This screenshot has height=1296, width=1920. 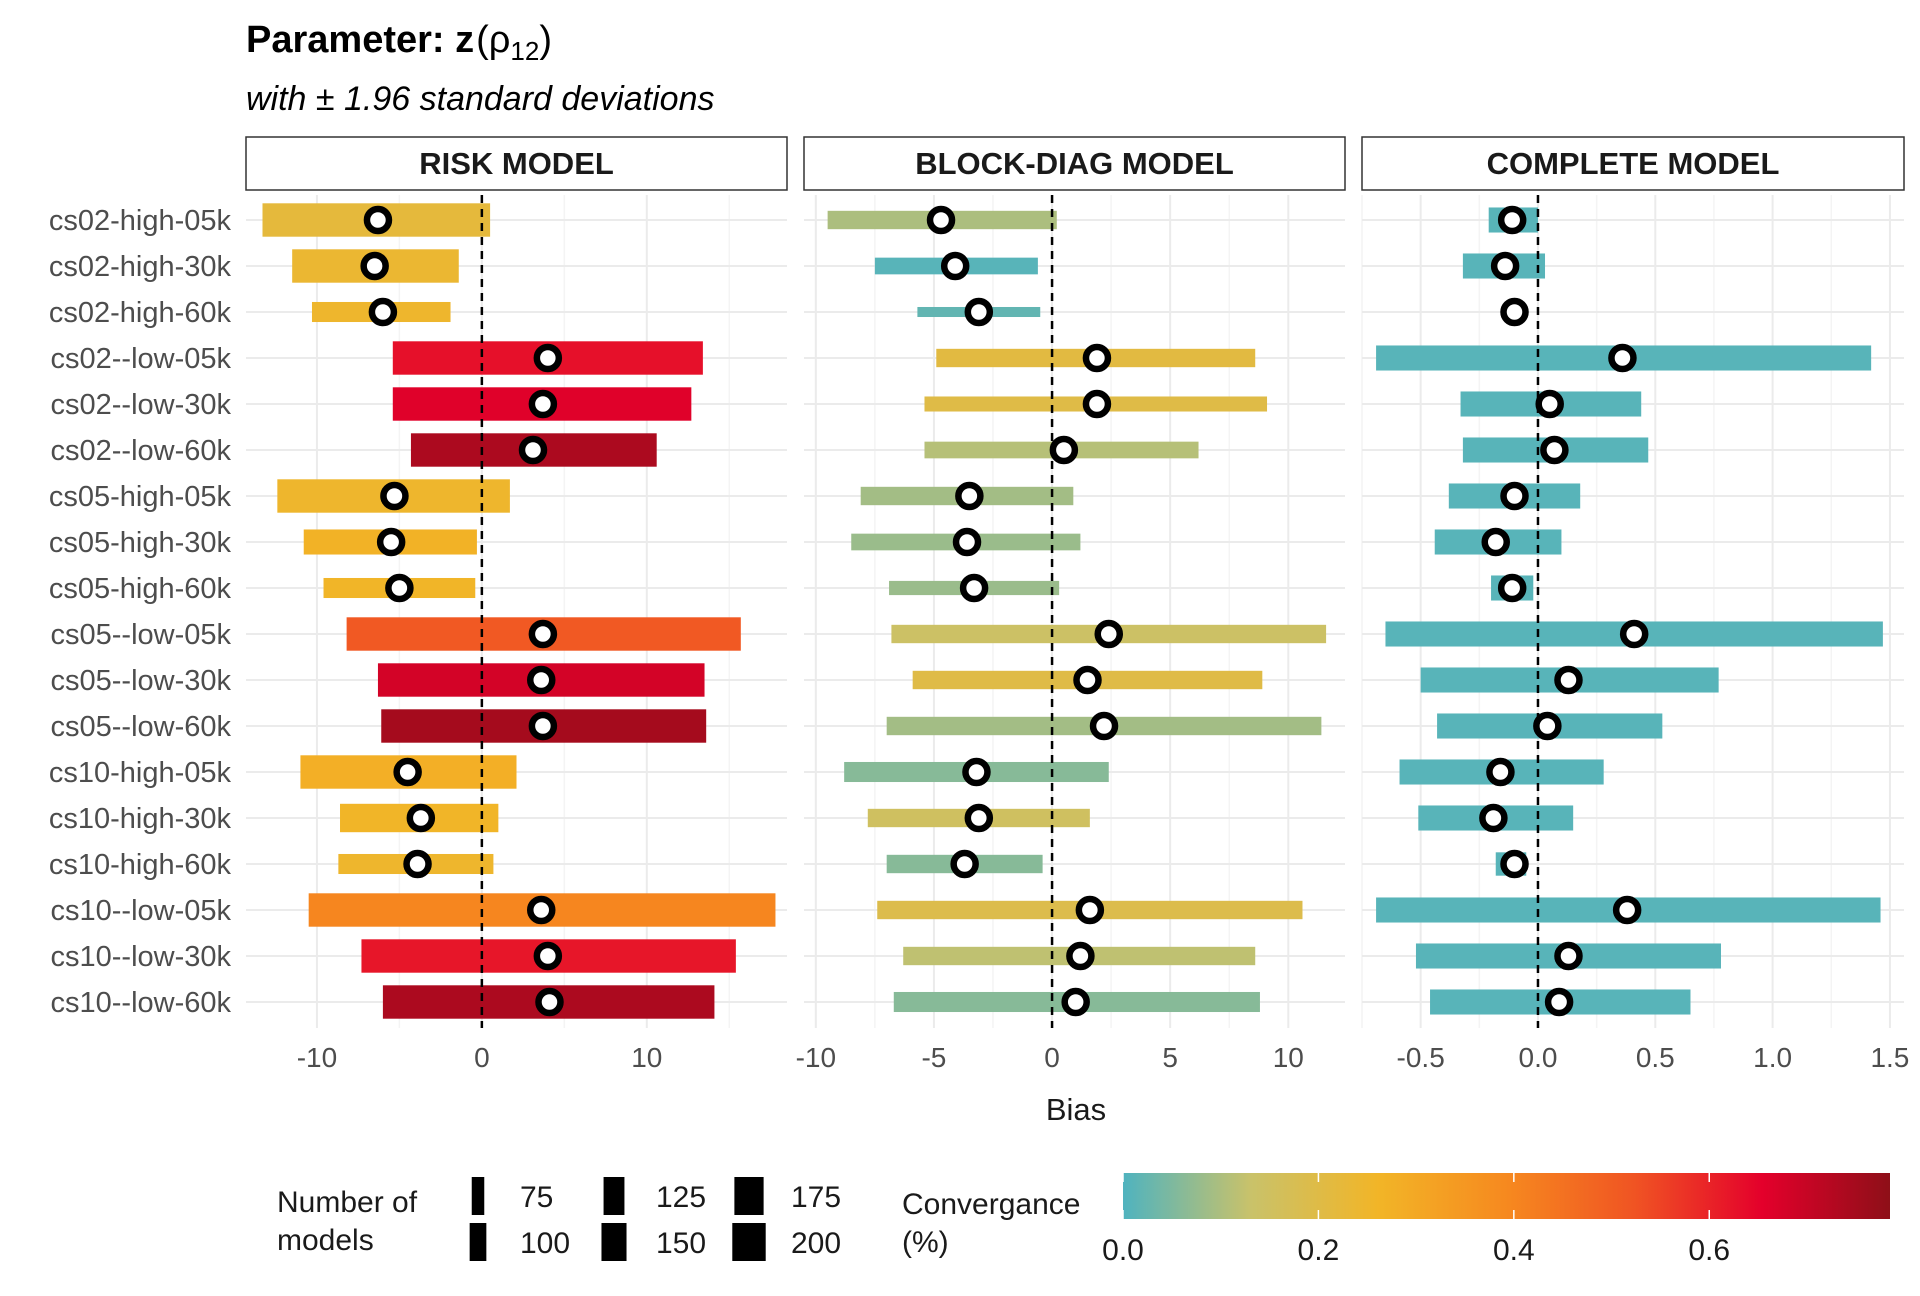 What do you see at coordinates (140, 543) in the screenshot?
I see `row-label: cs05-high-30k` at bounding box center [140, 543].